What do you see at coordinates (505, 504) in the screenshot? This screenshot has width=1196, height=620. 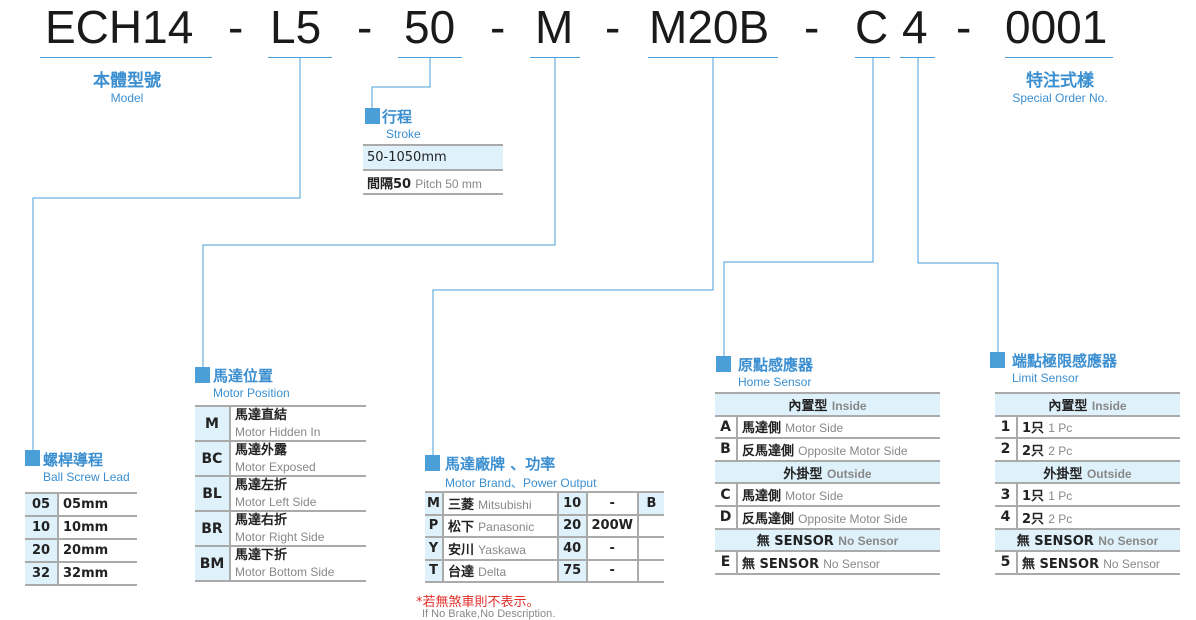 I see `label-en: Mitsubishi` at bounding box center [505, 504].